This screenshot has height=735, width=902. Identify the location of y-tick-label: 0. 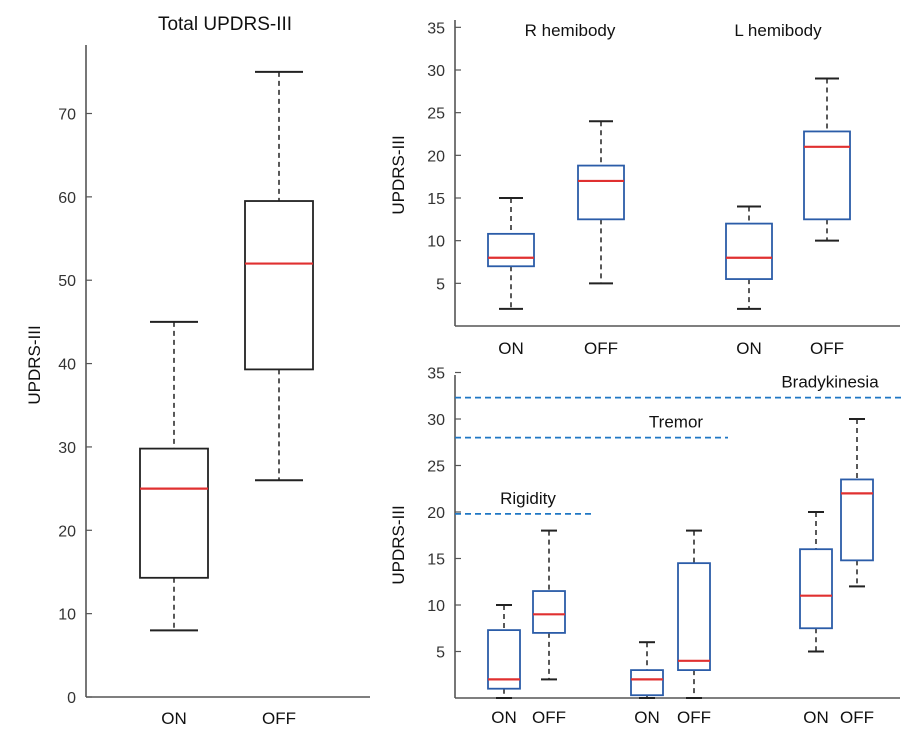
(71, 698).